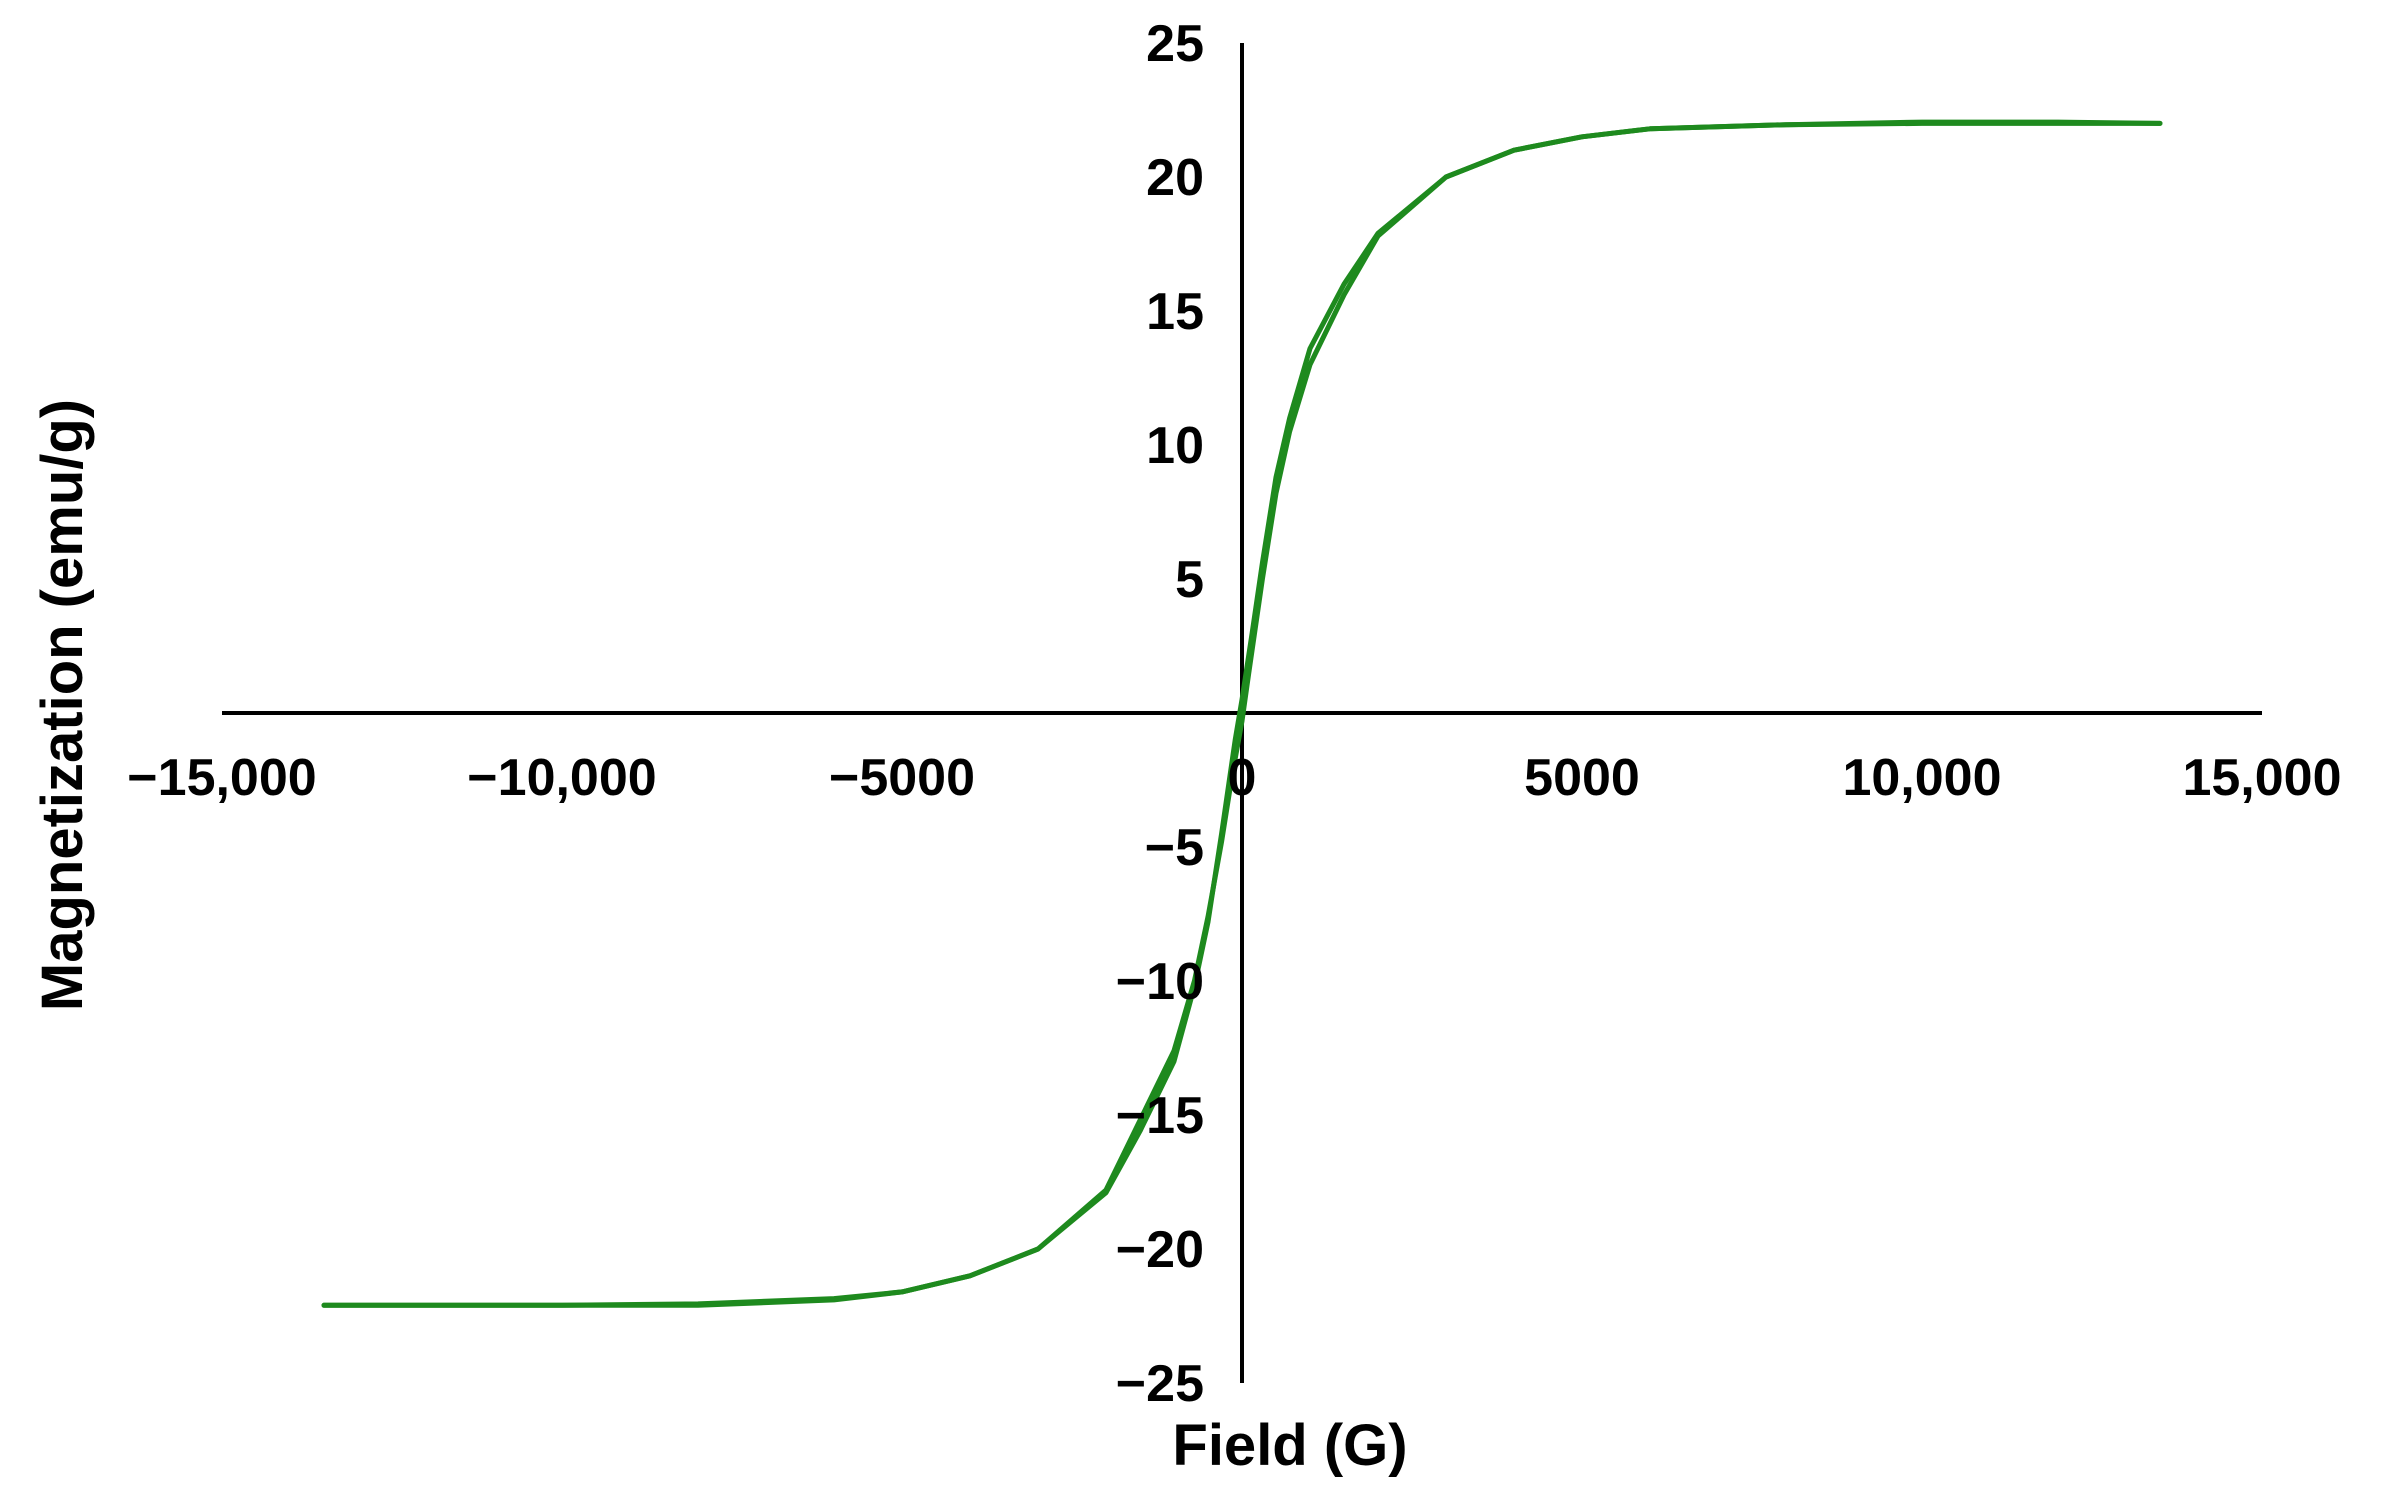  What do you see at coordinates (1175, 178) in the screenshot?
I see `y-tick-label: 20` at bounding box center [1175, 178].